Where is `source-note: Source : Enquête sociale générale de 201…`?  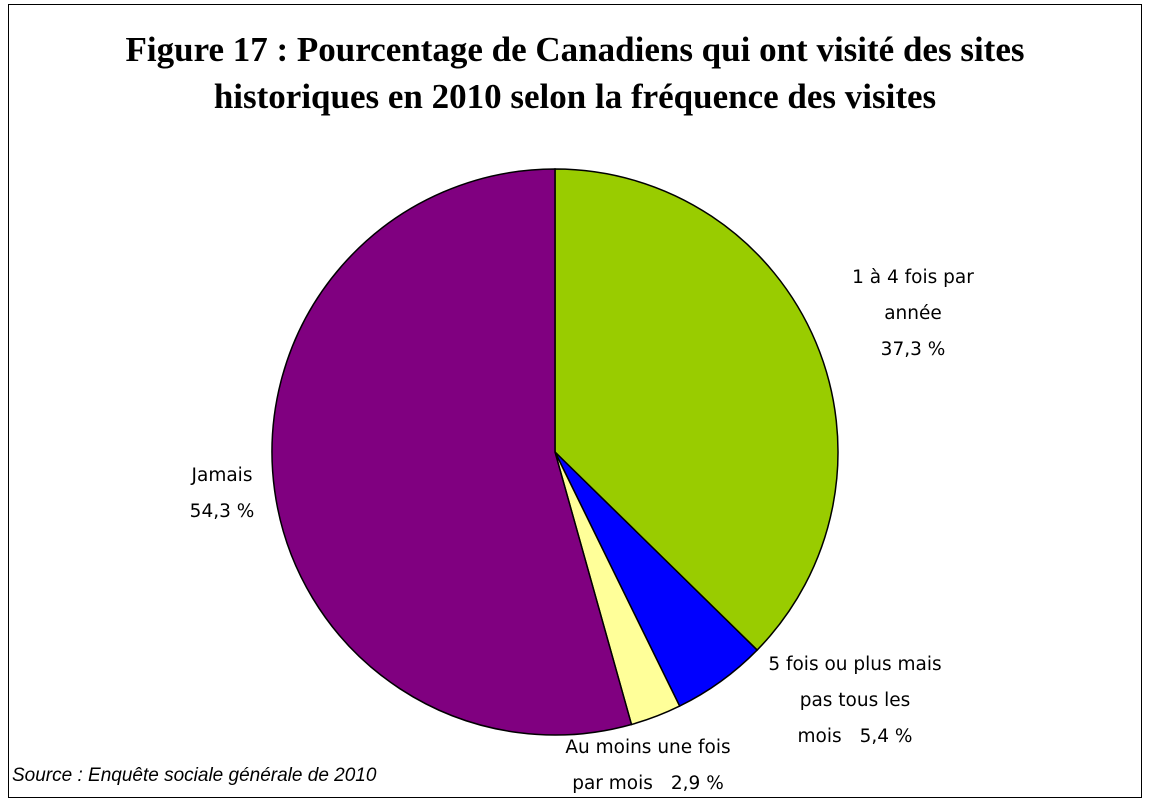
source-note: Source : Enquête sociale générale de 201… is located at coordinates (194, 775).